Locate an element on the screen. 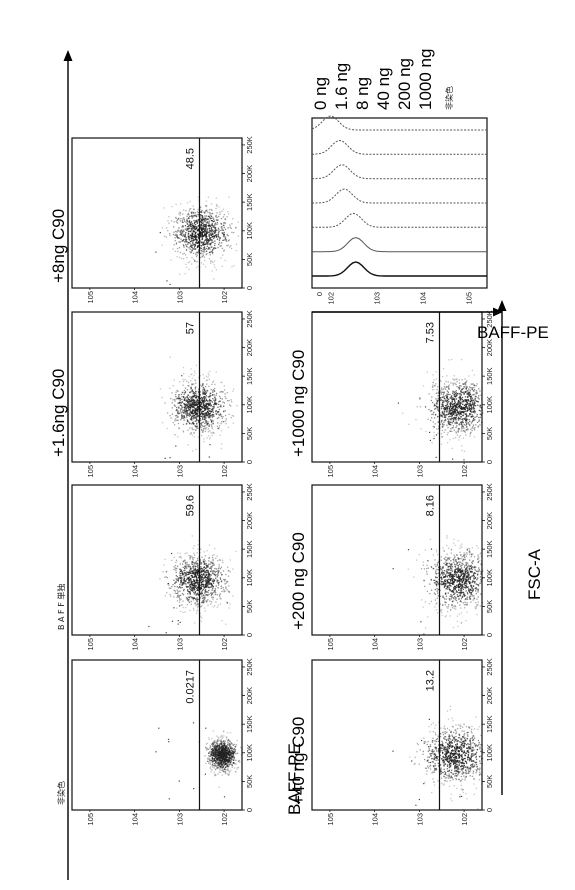 The height and width of the screenshot is (890, 575). x-tick-label: 100K is located at coordinates (249, 231).